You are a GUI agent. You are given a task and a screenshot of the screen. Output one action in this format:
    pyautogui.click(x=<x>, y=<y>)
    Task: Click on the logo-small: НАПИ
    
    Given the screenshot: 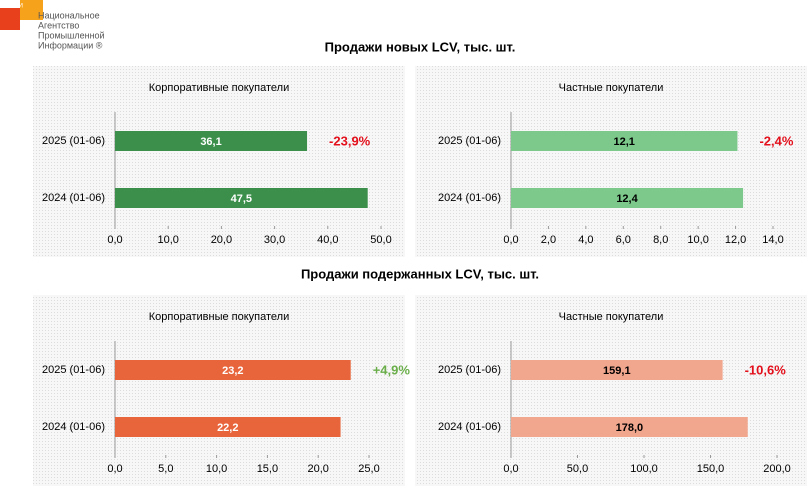 What is the action you would take?
    pyautogui.click(x=14, y=7)
    